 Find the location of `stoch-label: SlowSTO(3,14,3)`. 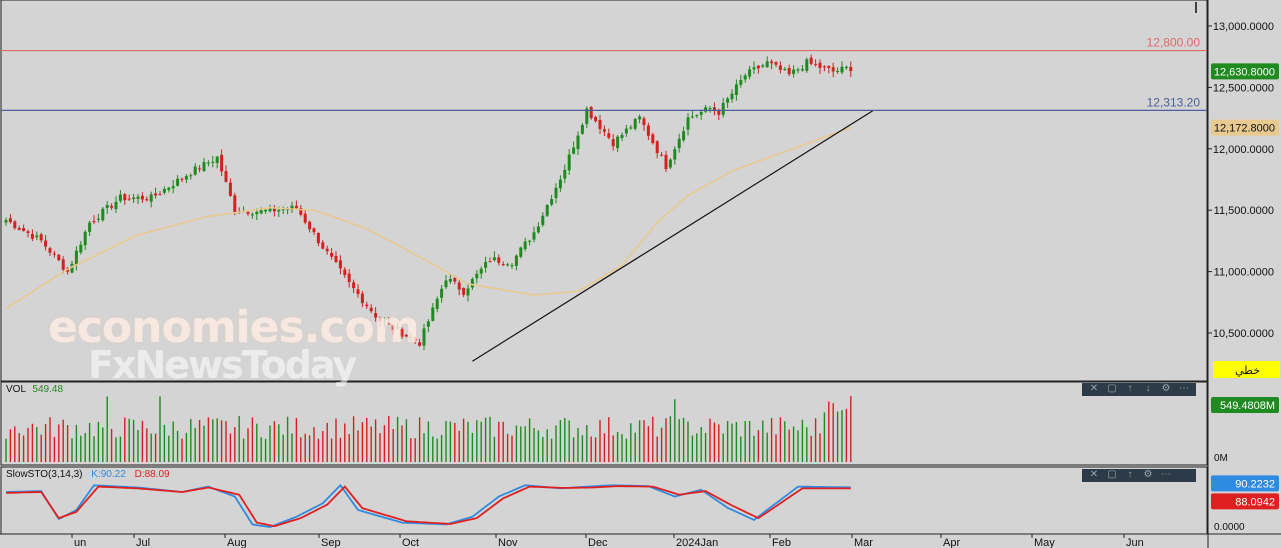

stoch-label: SlowSTO(3,14,3) is located at coordinates (44, 474).